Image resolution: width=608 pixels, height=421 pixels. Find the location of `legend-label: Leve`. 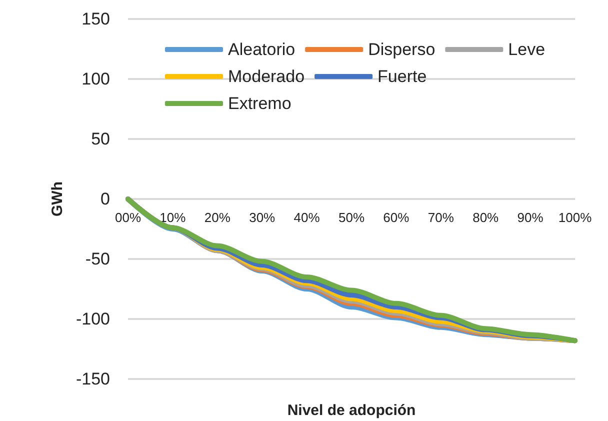

legend-label: Leve is located at coordinates (527, 49).